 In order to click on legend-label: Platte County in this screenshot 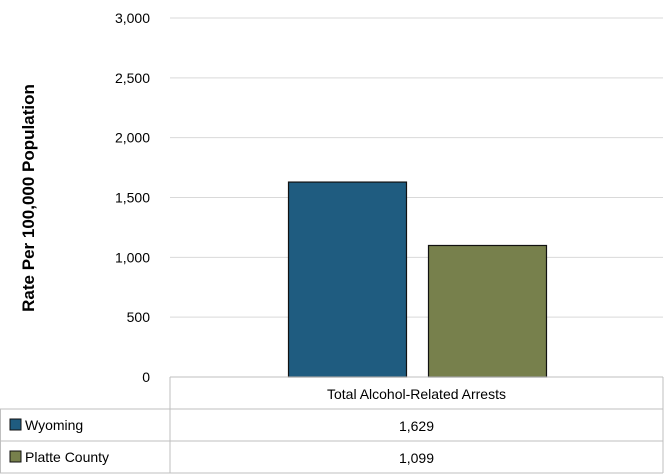, I will do `click(67, 457)`.